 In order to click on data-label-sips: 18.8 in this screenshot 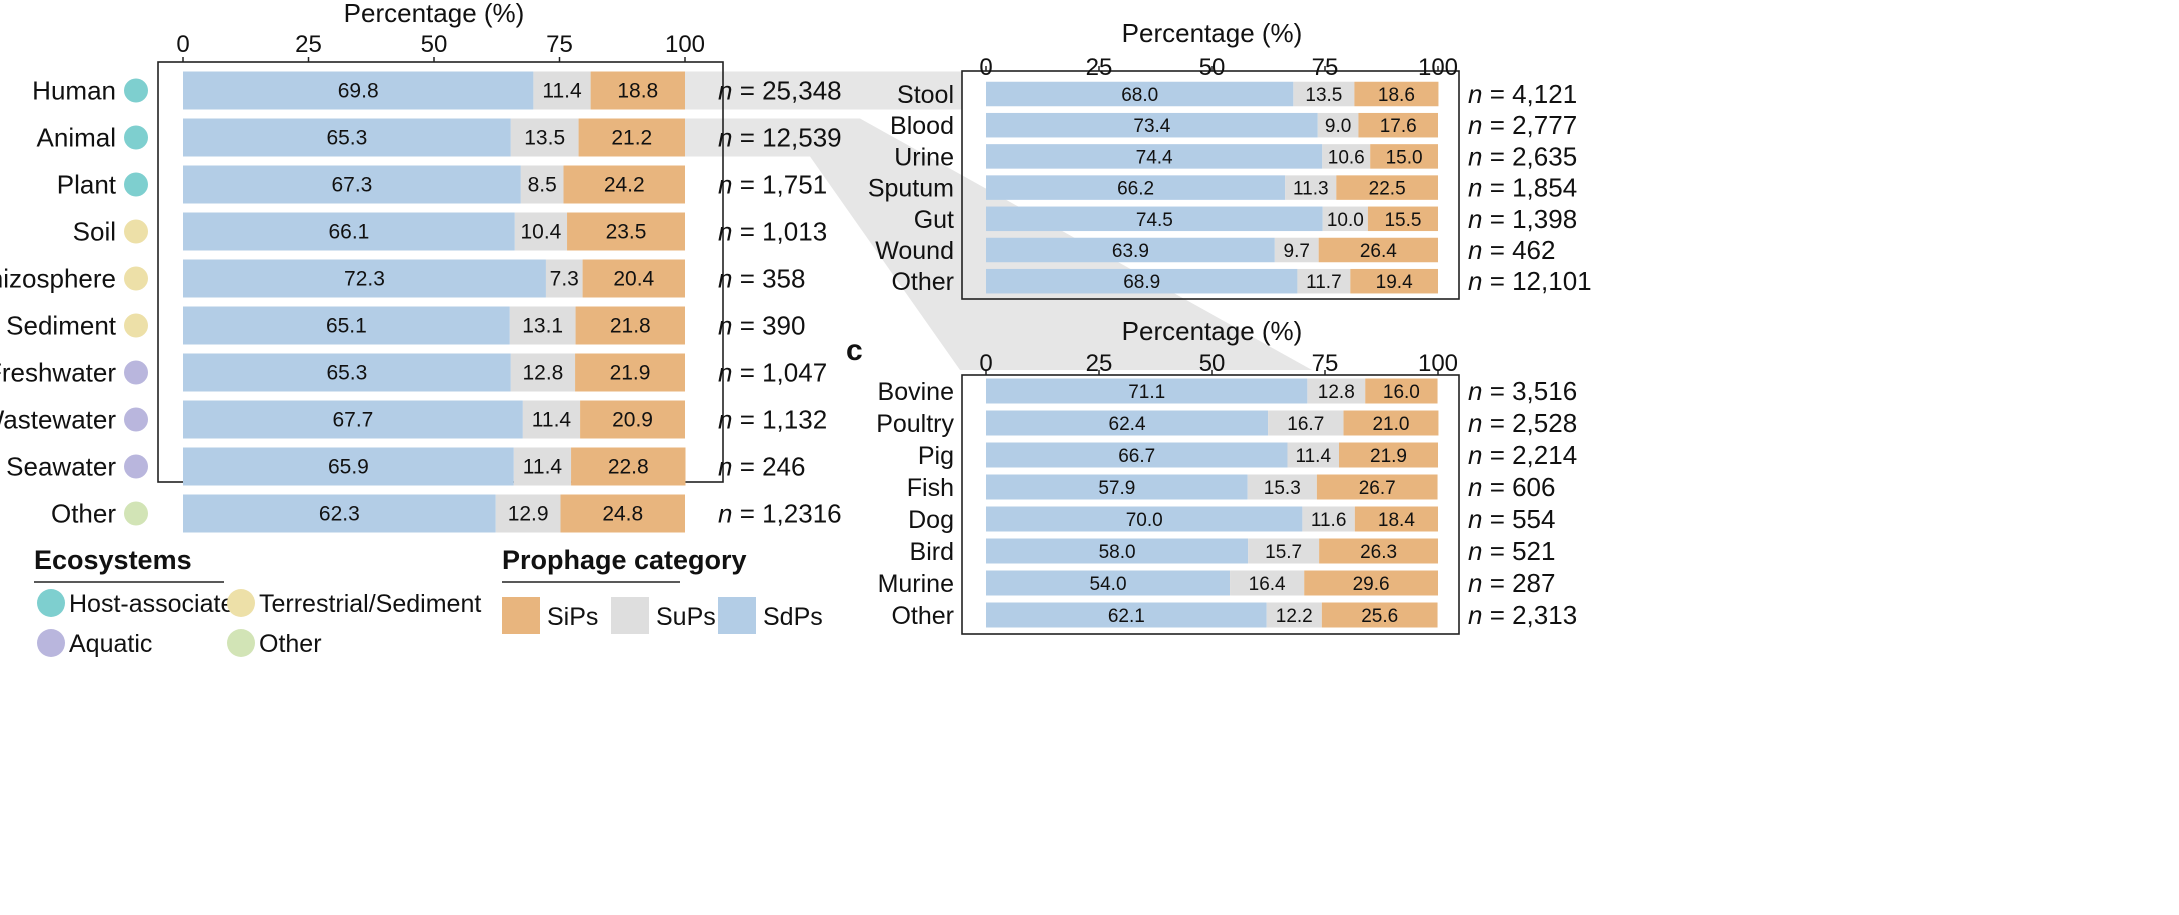, I will do `click(637, 91)`.